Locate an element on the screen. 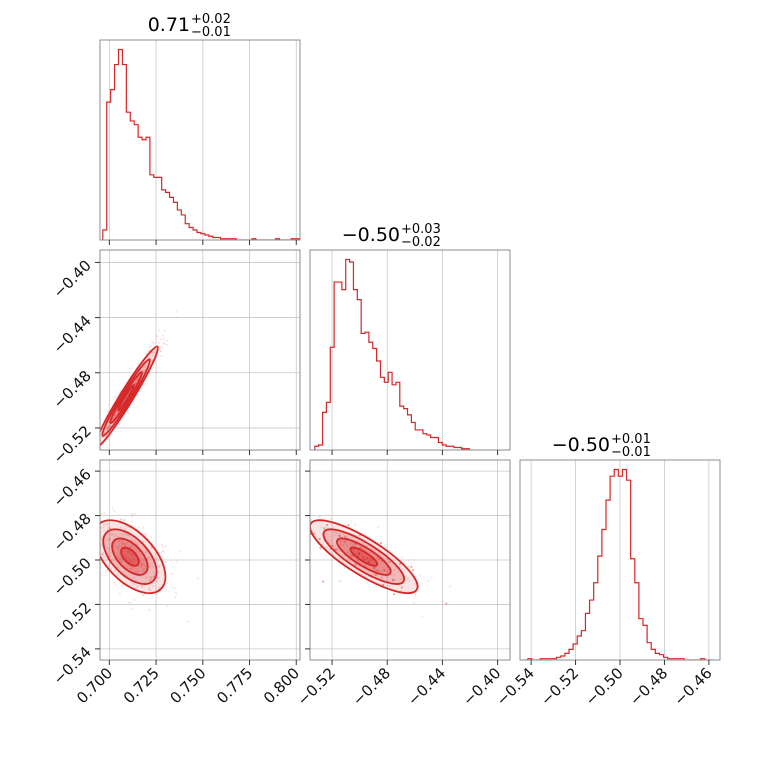 The width and height of the screenshot is (760, 760). x-tick-label: 0.725 is located at coordinates (141, 685).